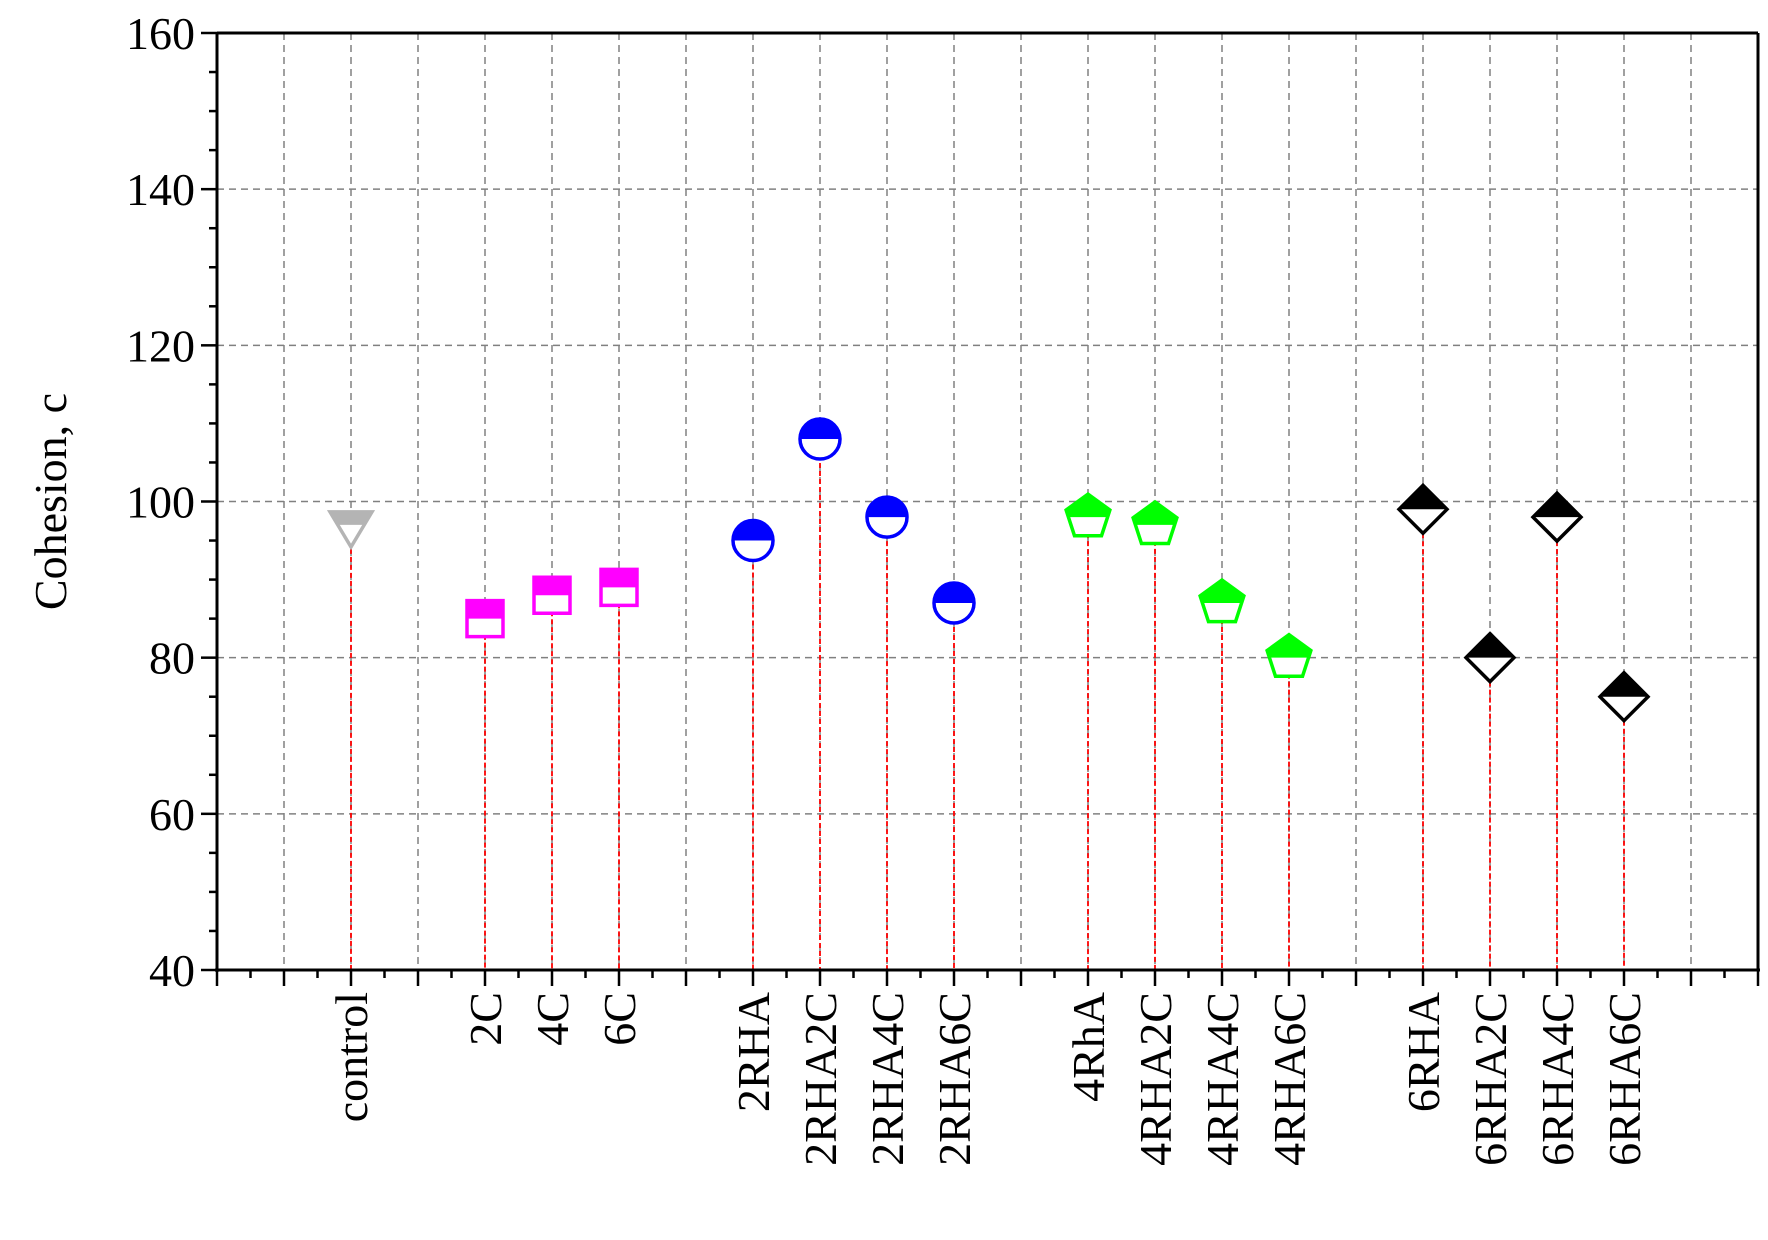  What do you see at coordinates (1222, 1079) in the screenshot?
I see `x-tick-label: 4RHA4C` at bounding box center [1222, 1079].